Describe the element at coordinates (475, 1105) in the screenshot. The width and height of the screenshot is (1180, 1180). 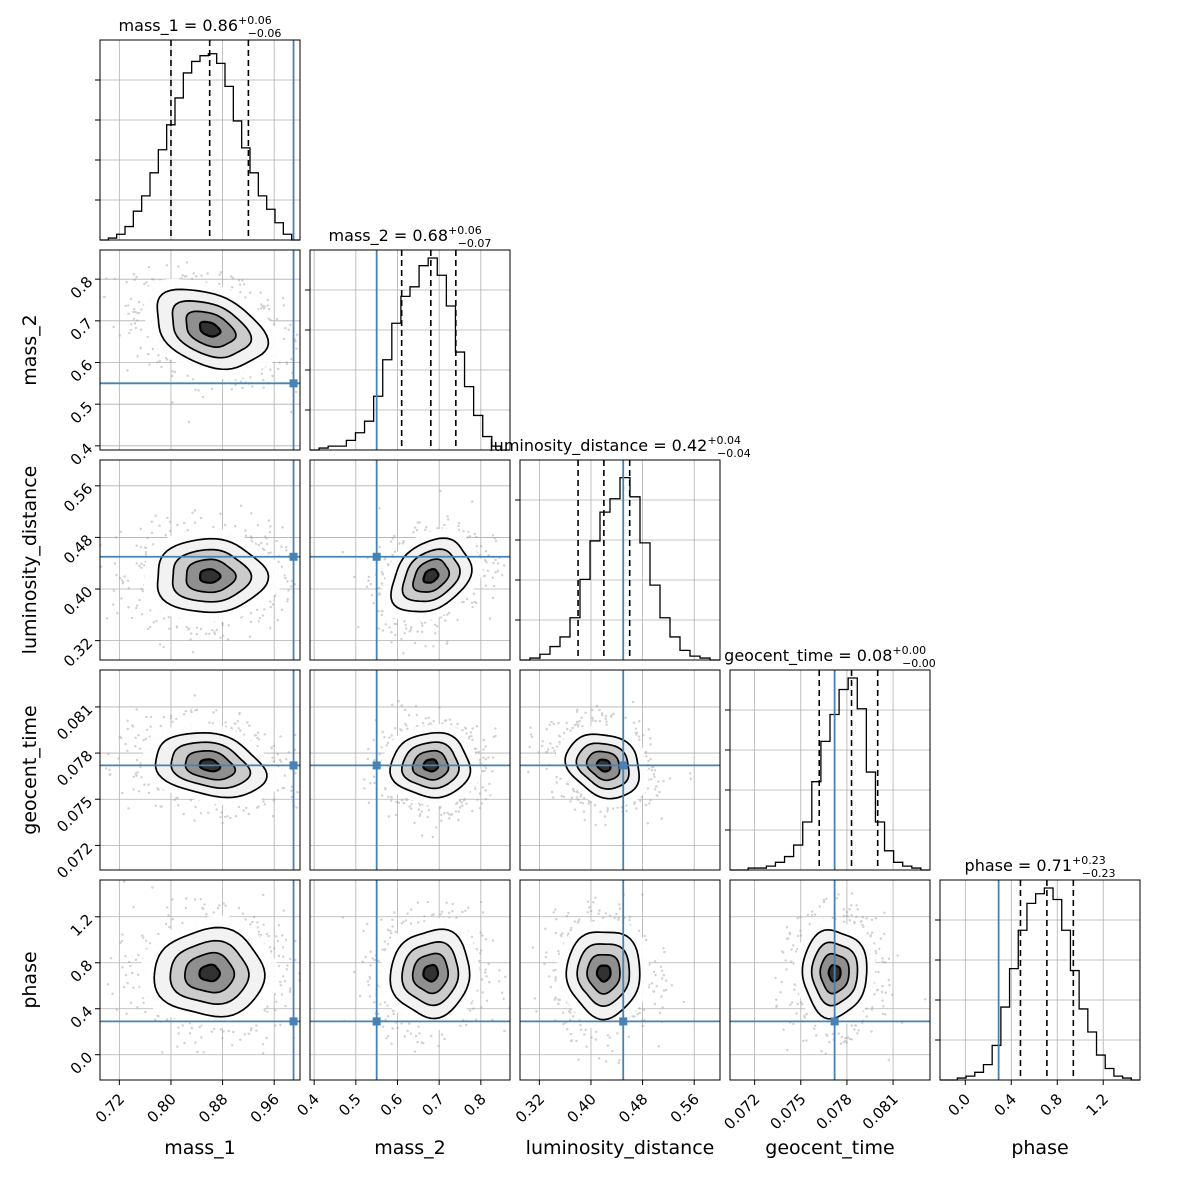
I see `x-tick-label: 0.8` at that location.